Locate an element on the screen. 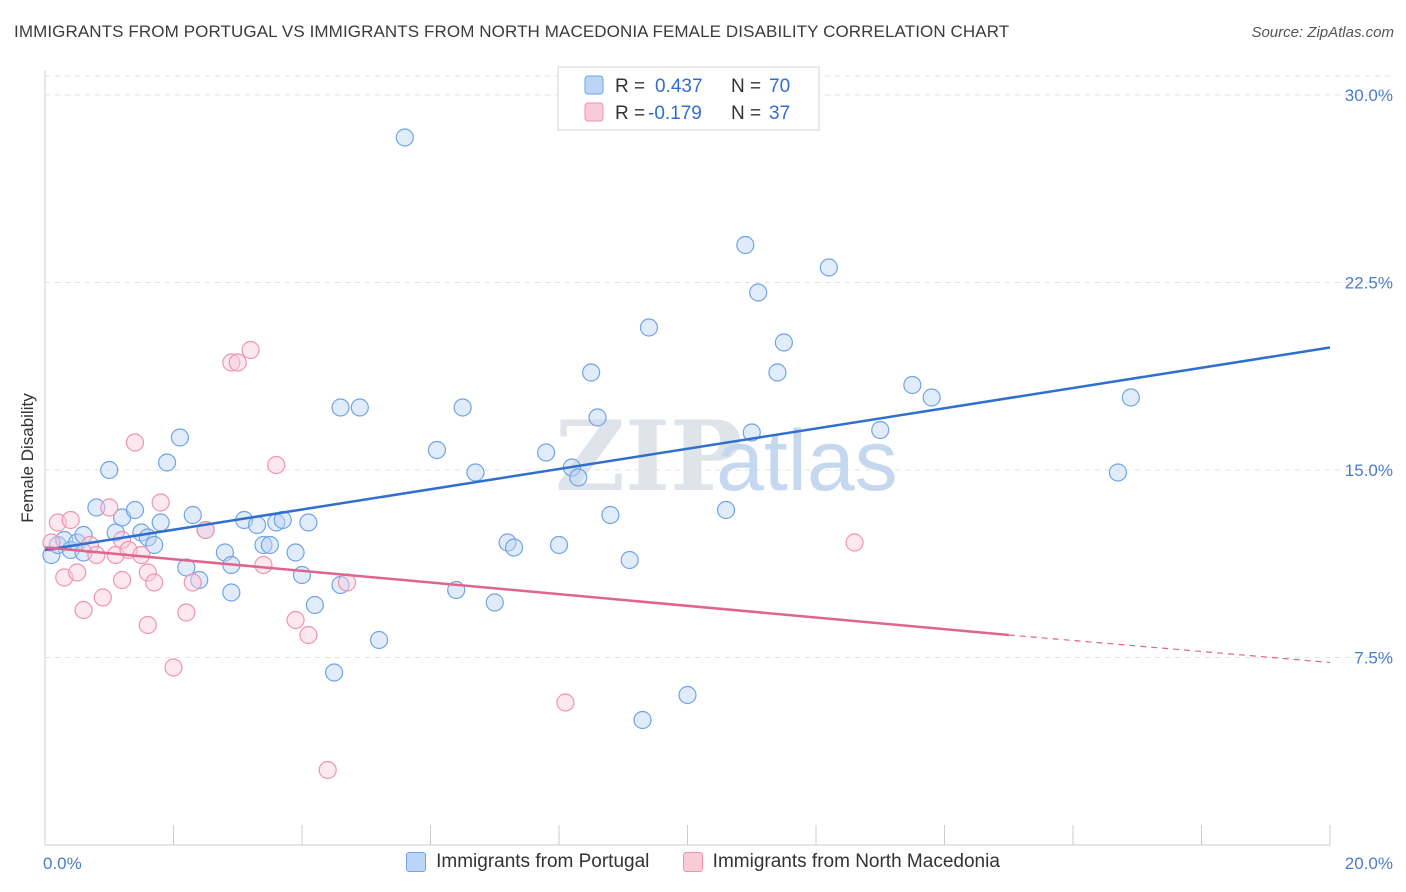  y-tick-label-0: 7.5% is located at coordinates (1373, 658).